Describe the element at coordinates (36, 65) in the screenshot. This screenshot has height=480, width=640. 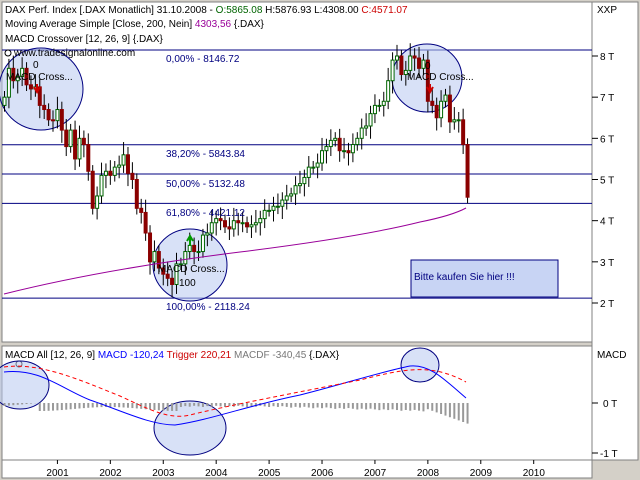
I see `macd-signal-1-top: 0` at that location.